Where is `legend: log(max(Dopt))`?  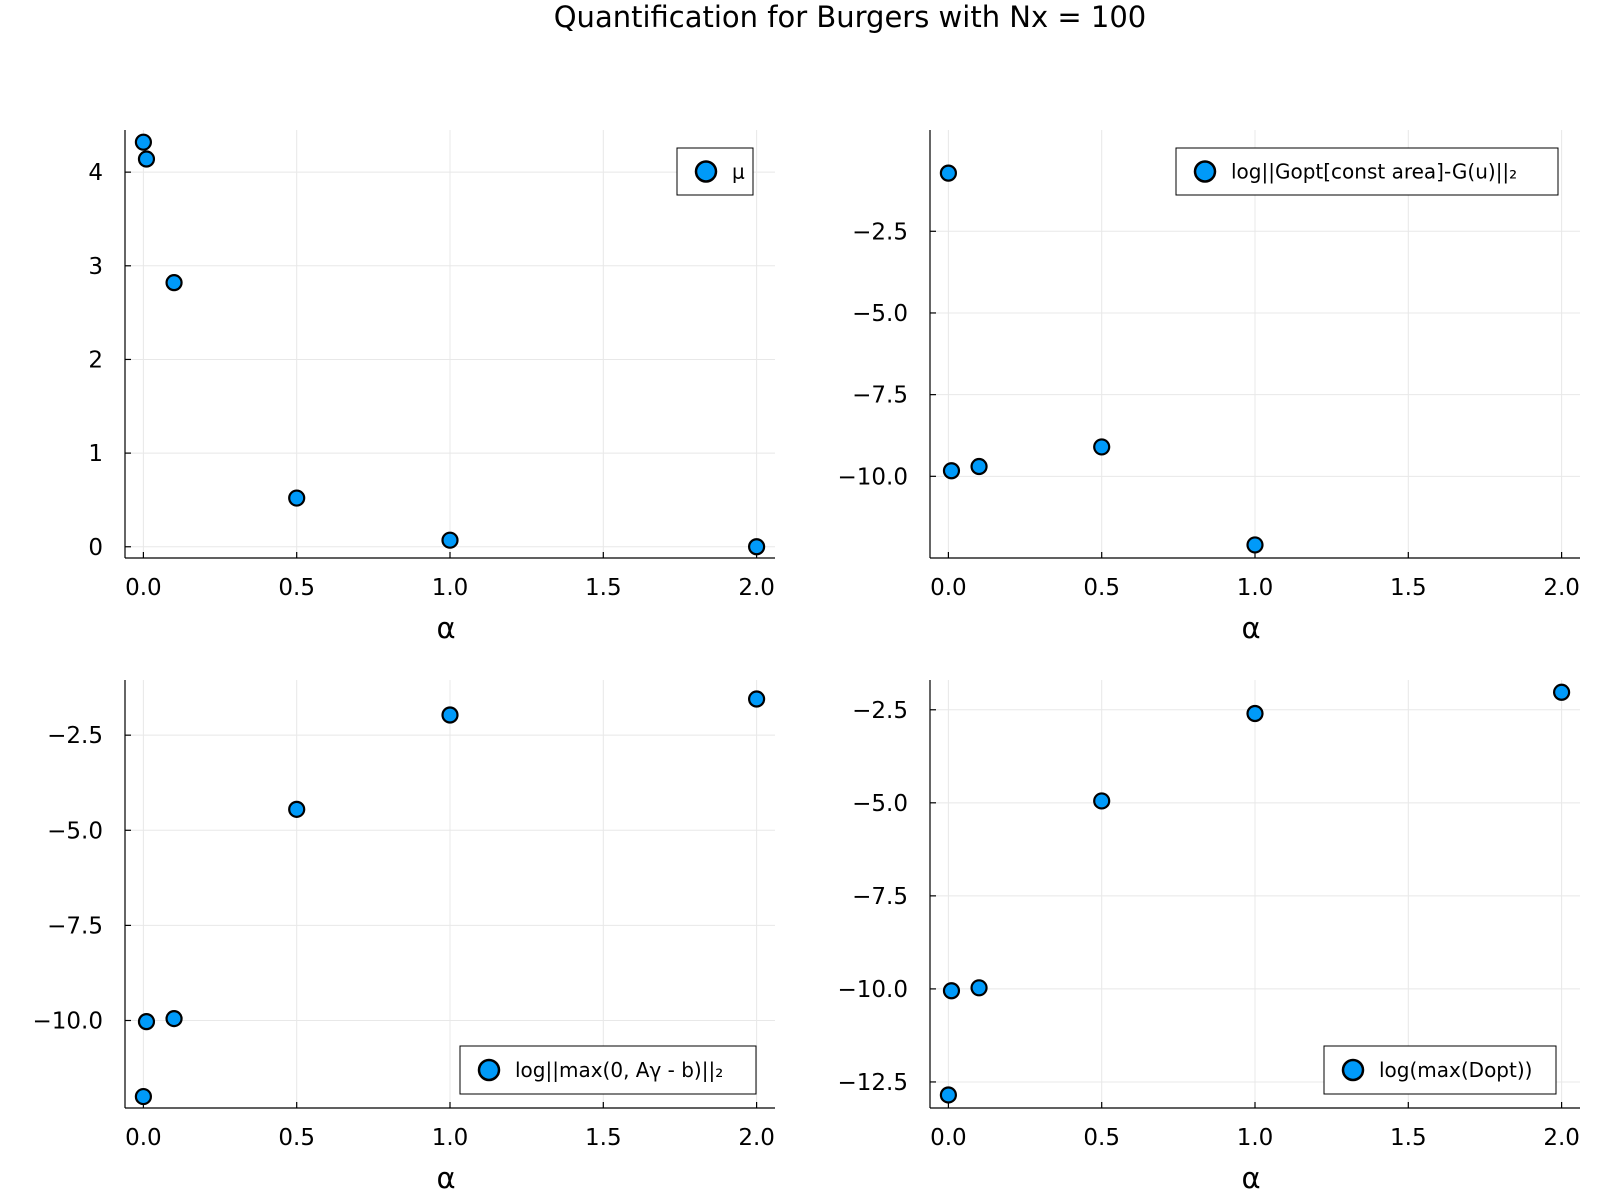
legend: log(max(Dopt)) is located at coordinates (1440, 1070).